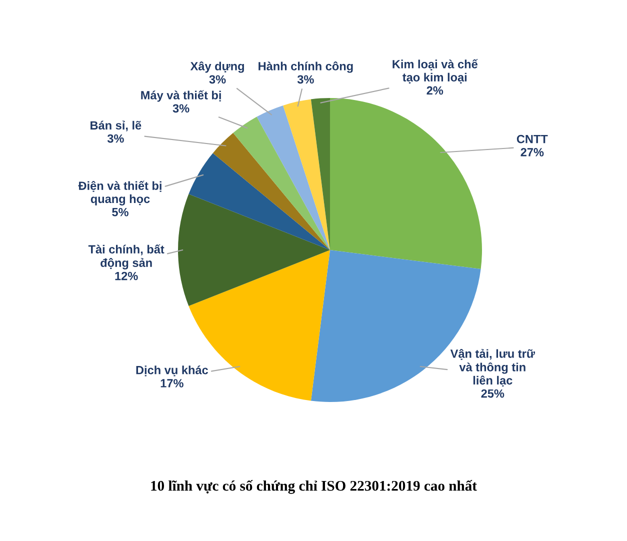 Image resolution: width=627 pixels, height=541 pixels. Describe the element at coordinates (120, 193) in the screenshot. I see `slice-label: Điện và thiết bị quang học` at that location.